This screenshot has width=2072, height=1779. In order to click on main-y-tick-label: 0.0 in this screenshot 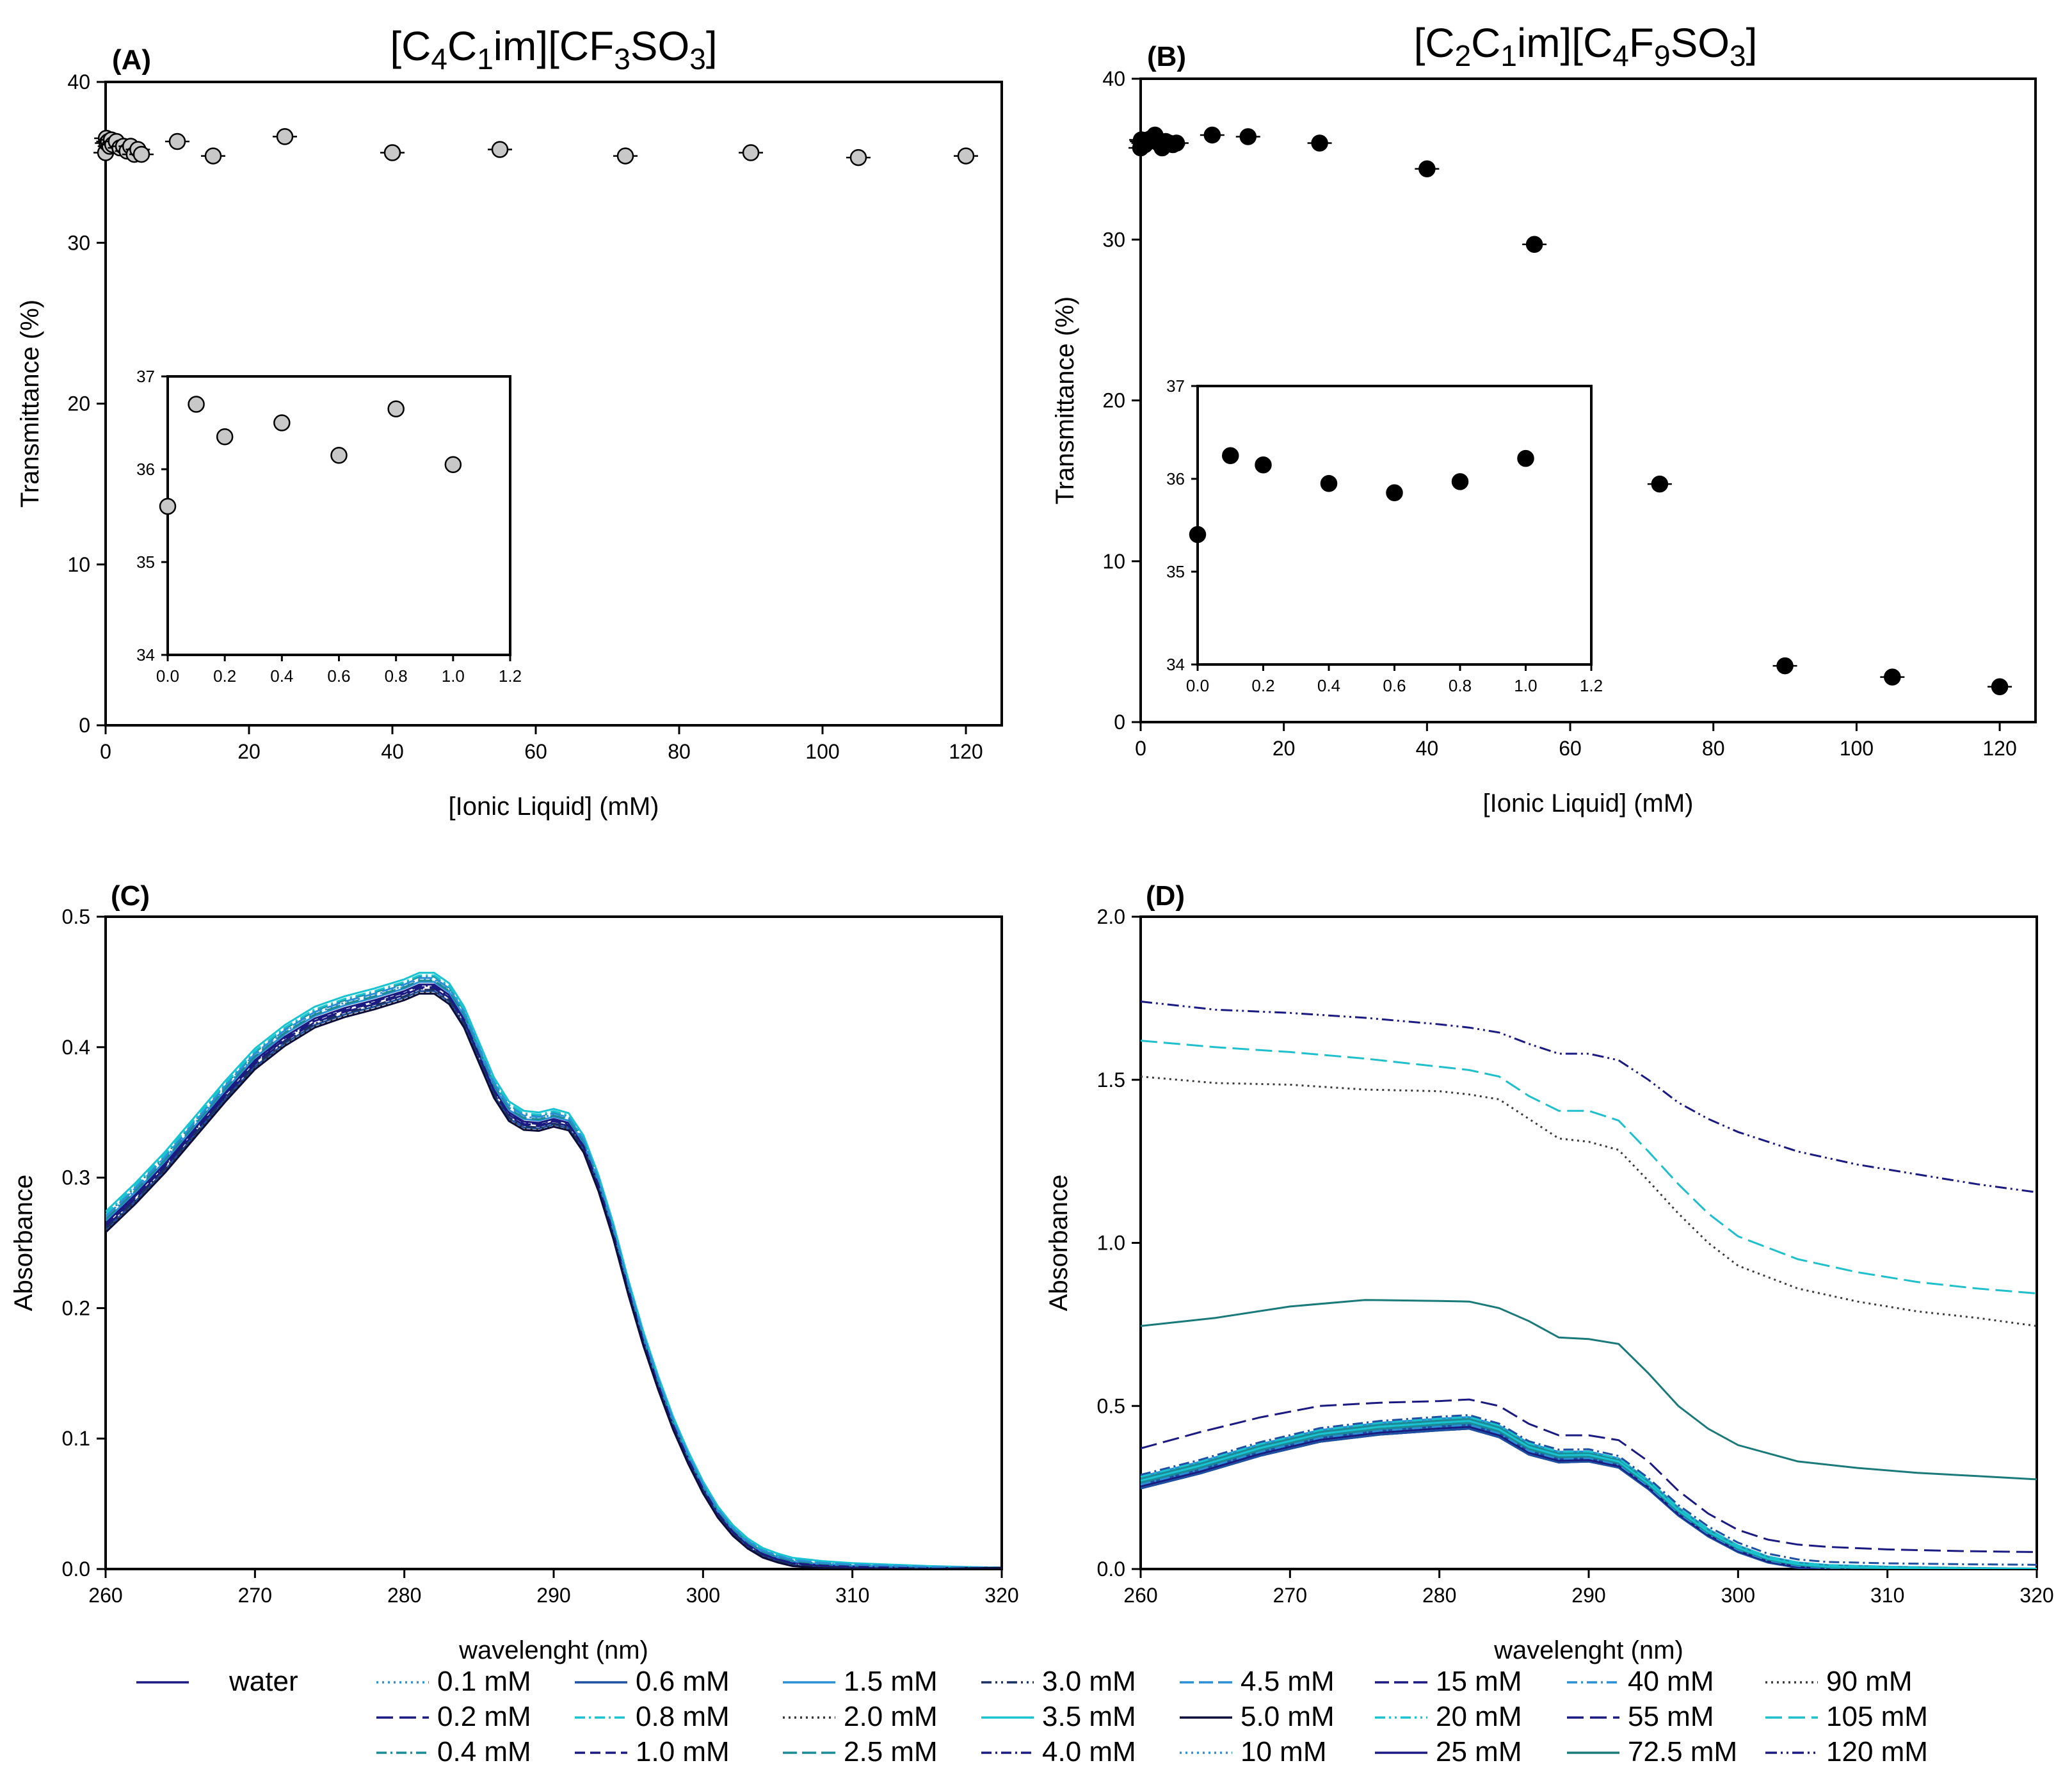, I will do `click(76, 1569)`.